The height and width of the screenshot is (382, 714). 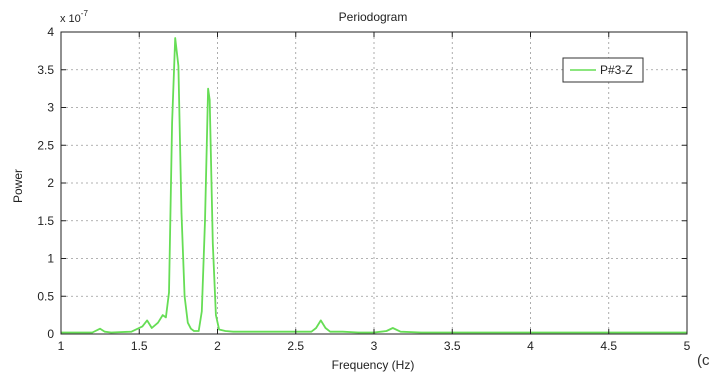 What do you see at coordinates (608, 346) in the screenshot?
I see `x-tick-label: 4.5` at bounding box center [608, 346].